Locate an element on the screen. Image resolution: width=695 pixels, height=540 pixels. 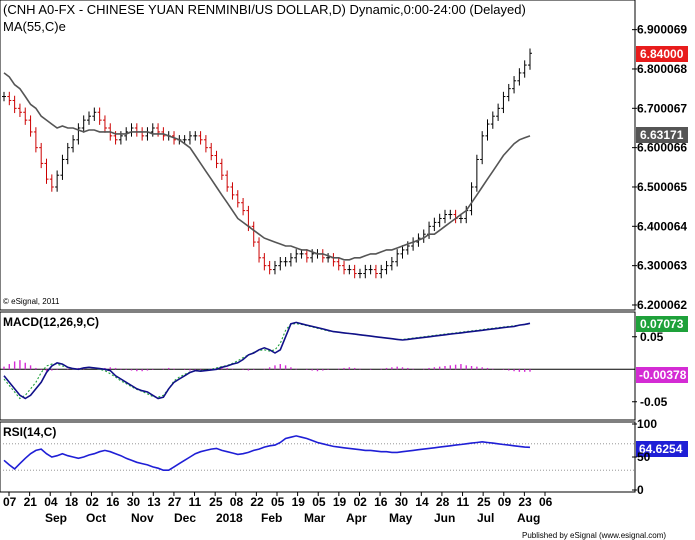
x-day-label: 27 is located at coordinates (175, 502).